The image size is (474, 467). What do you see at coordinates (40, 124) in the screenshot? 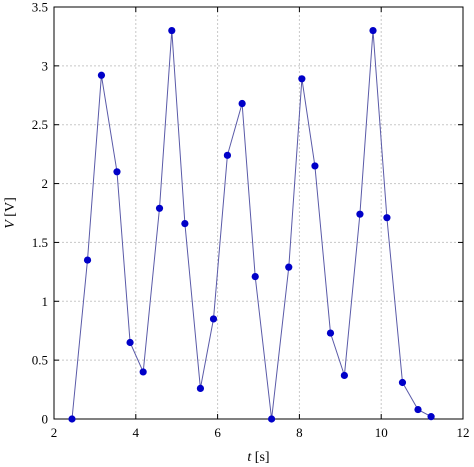
I see `y-tick-label: 2.5` at bounding box center [40, 124].